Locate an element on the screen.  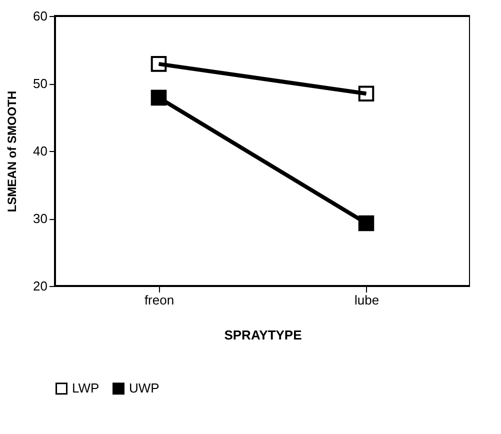
y-axis-title: LSMEAN of SMOOTH is located at coordinates (12, 151).